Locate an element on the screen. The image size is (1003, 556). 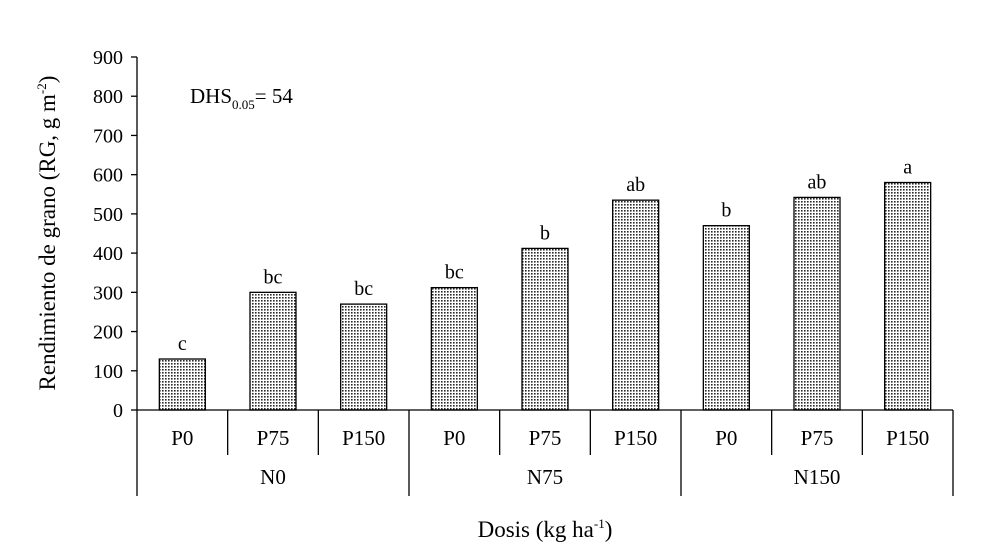
y-axis-title: Rendimiento de grano (RG, g m-2) is located at coordinates (47, 233).